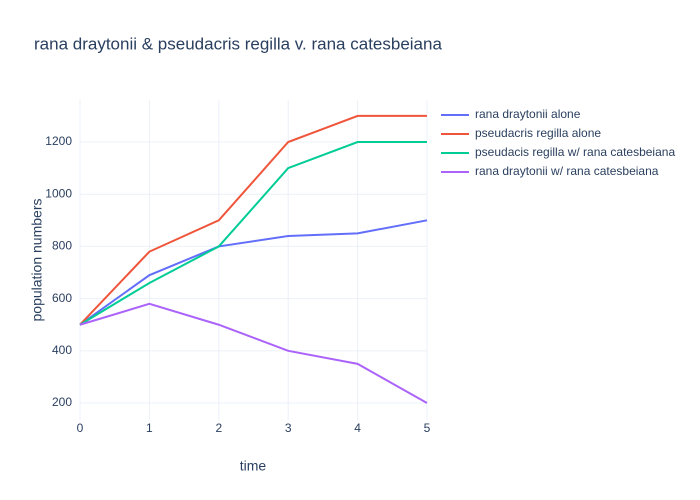 The image size is (700, 500). What do you see at coordinates (288, 428) in the screenshot?
I see `x-tick-label: 3` at bounding box center [288, 428].